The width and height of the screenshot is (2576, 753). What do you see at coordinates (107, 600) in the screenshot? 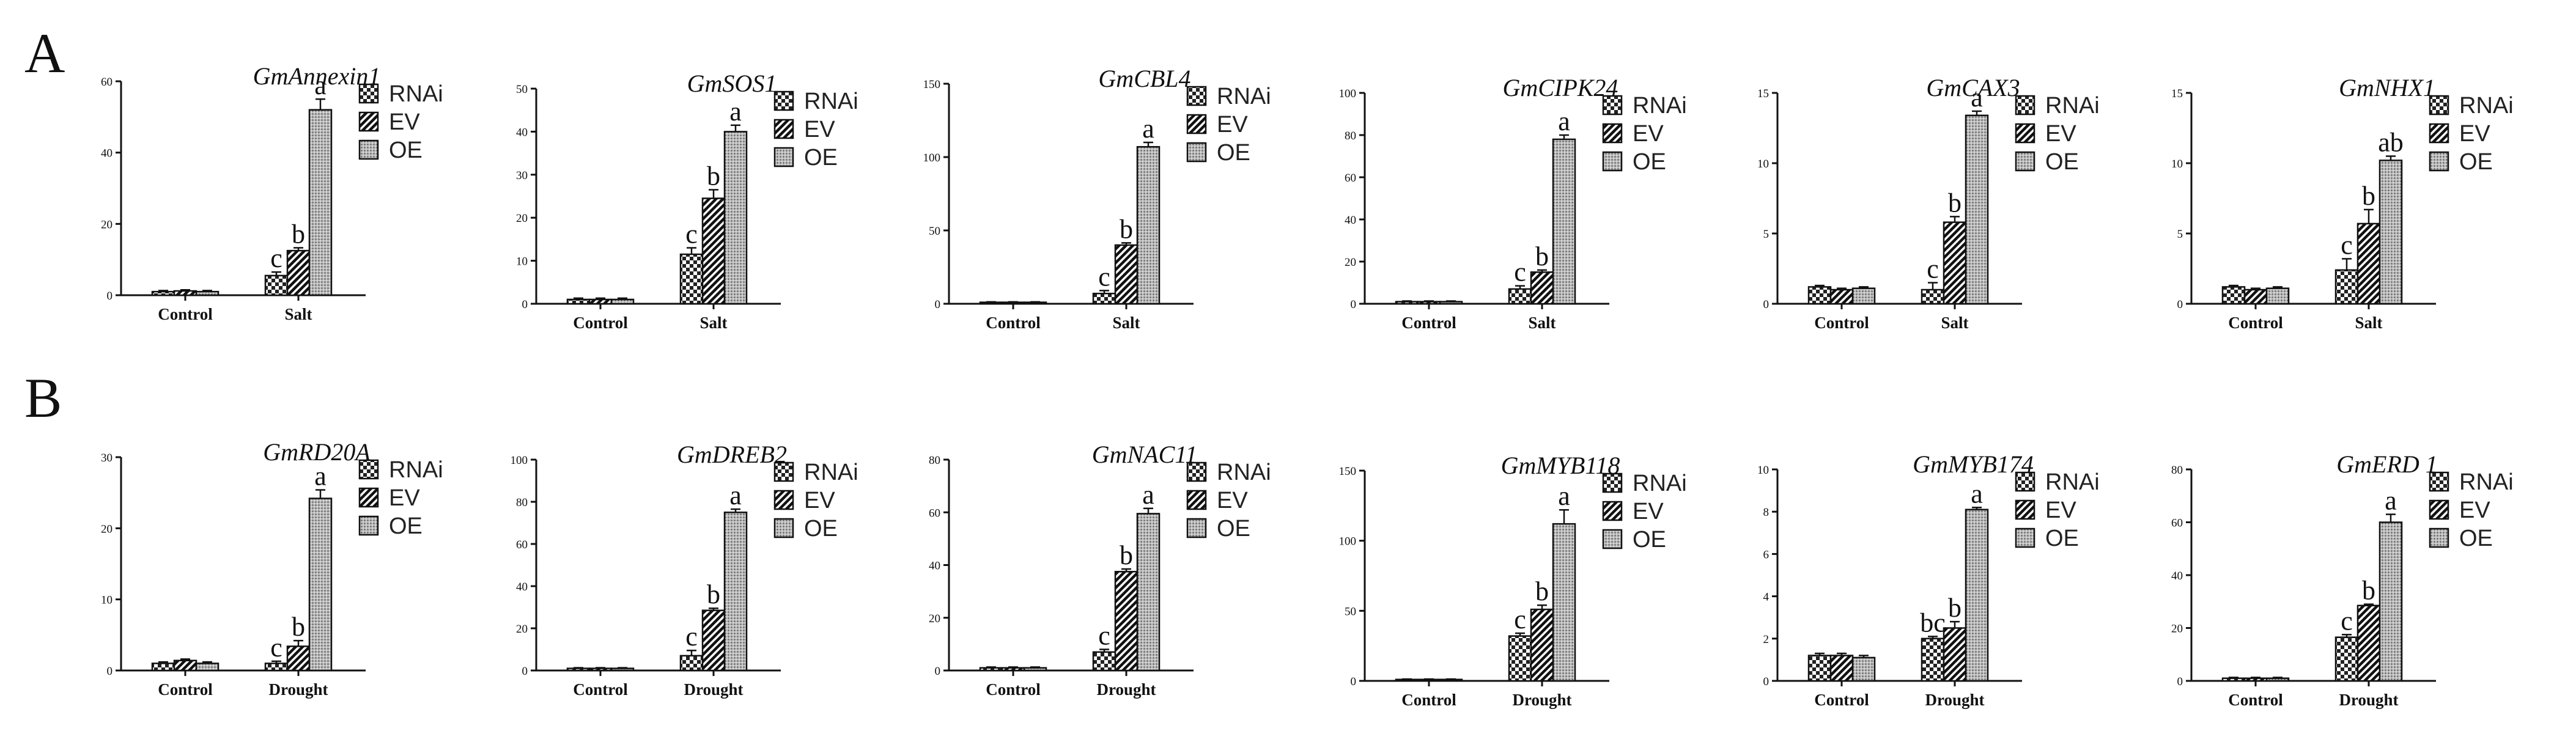
I see `y-tick-label: 10` at bounding box center [107, 600].